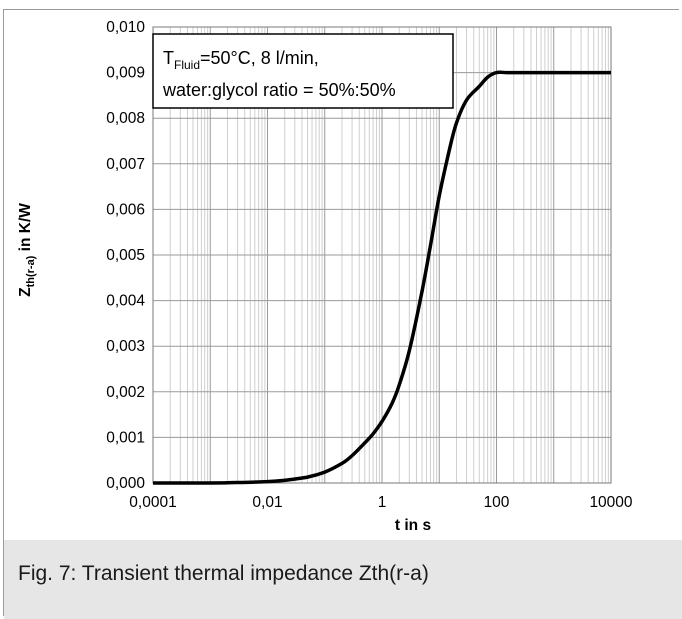 This screenshot has width=682, height=619. I want to click on x-tick-label: 100, so click(497, 502).